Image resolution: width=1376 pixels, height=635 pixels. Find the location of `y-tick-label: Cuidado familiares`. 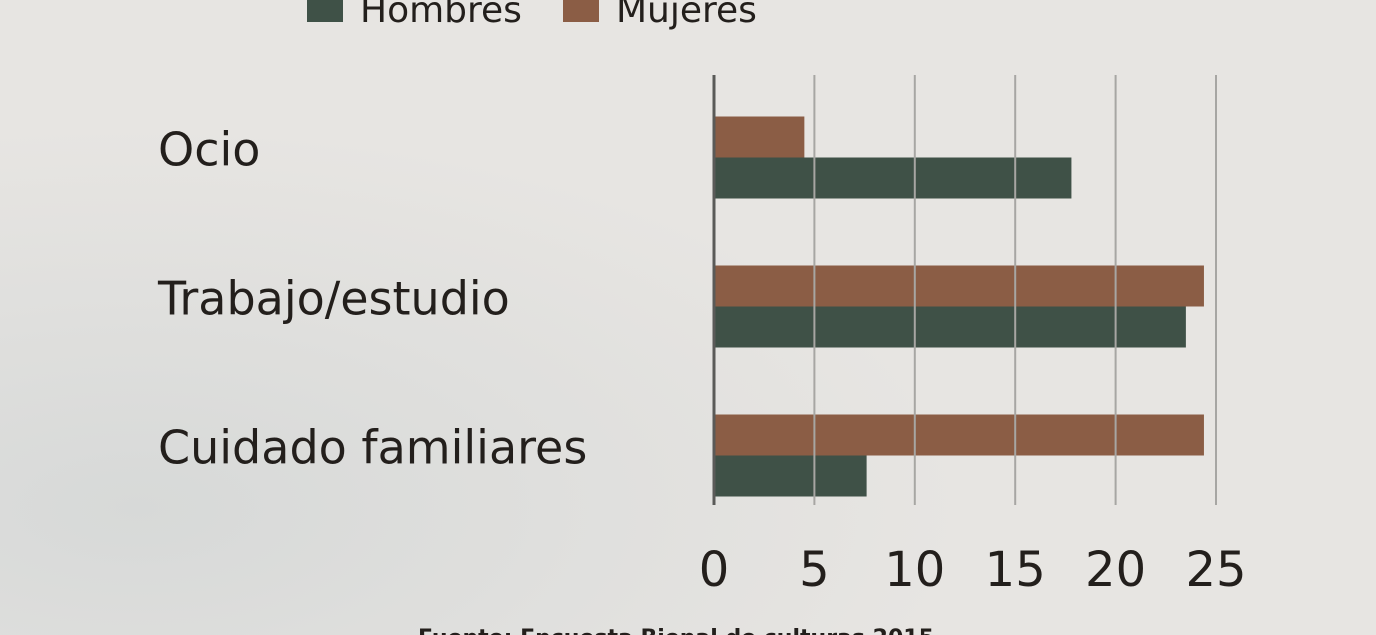

y-tick-label: Cuidado familiares is located at coordinates (372, 448).